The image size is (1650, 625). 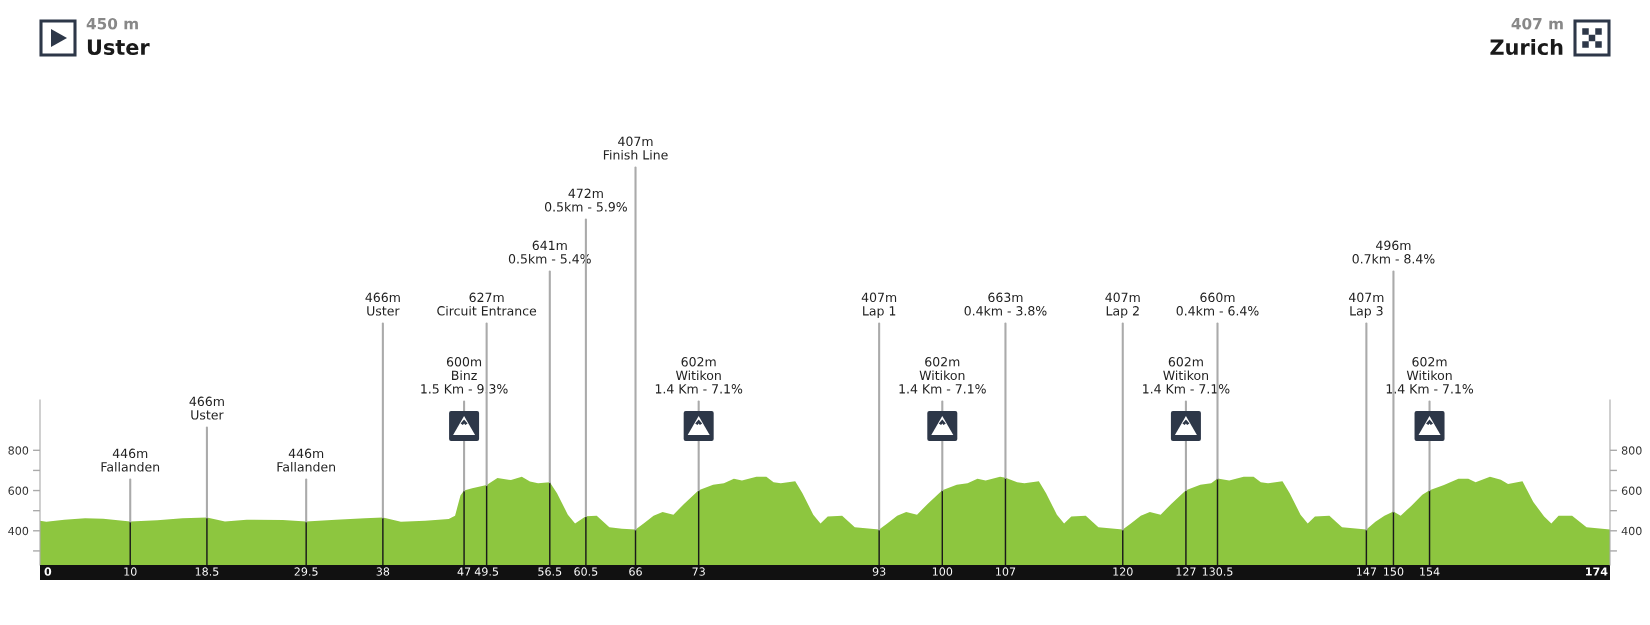 What do you see at coordinates (464, 375) in the screenshot?
I see `annotation: 600m Binz 1.5 Km - 9.3%` at bounding box center [464, 375].